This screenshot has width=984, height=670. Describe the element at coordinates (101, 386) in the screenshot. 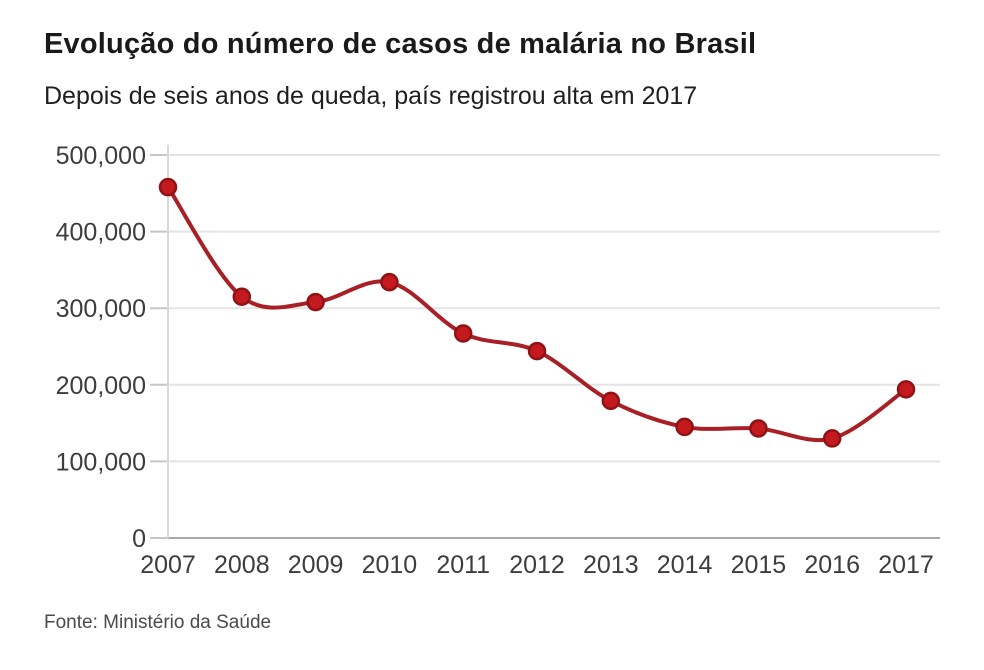

I see `y-tick-label: 200,000` at that location.